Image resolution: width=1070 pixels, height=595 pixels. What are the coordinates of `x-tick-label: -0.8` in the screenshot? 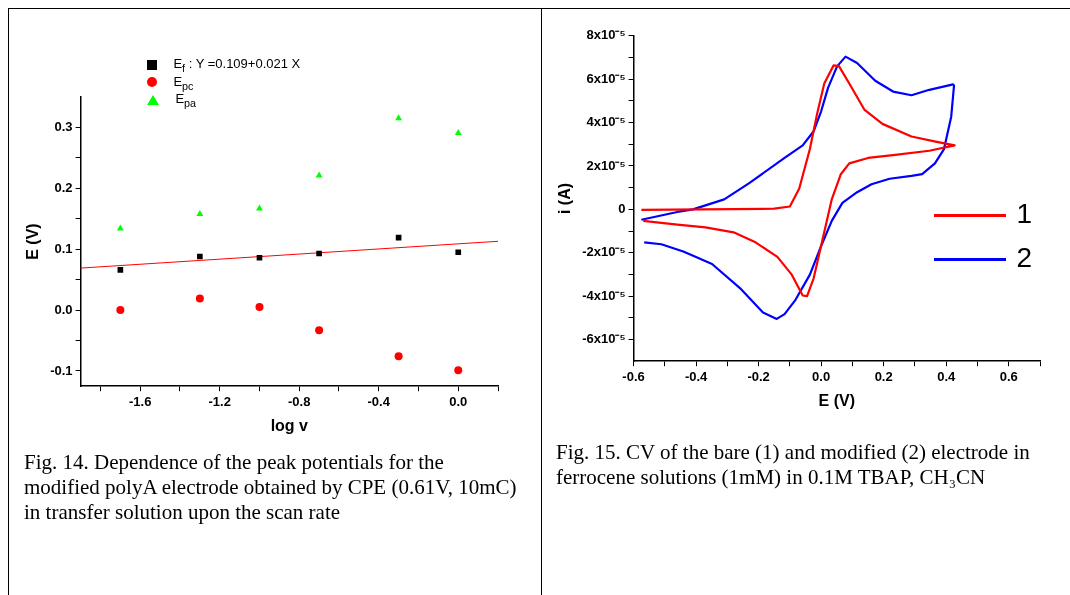 It's located at (299, 401).